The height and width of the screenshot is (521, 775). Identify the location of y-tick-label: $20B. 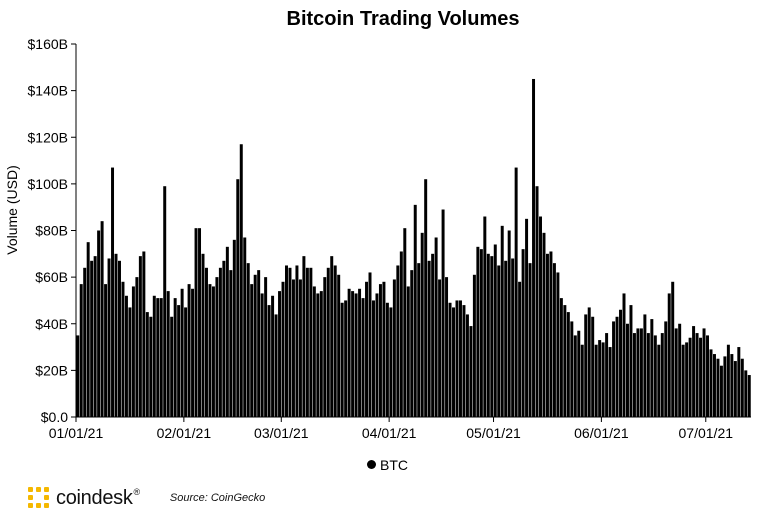
(51, 370).